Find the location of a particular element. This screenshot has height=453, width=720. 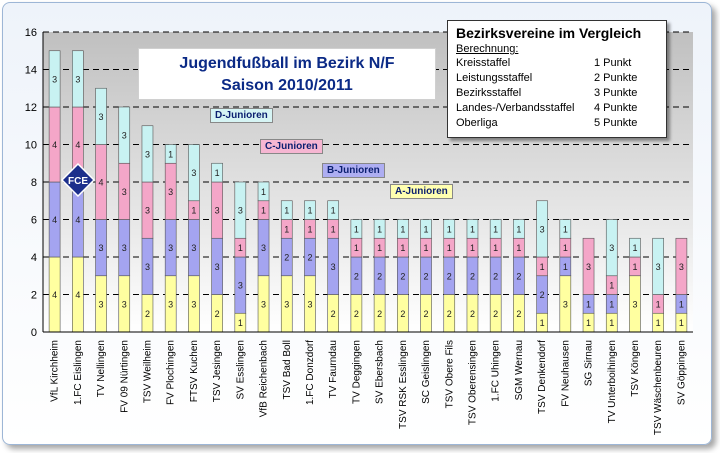

y-tick-label: 8 is located at coordinates (34, 183).